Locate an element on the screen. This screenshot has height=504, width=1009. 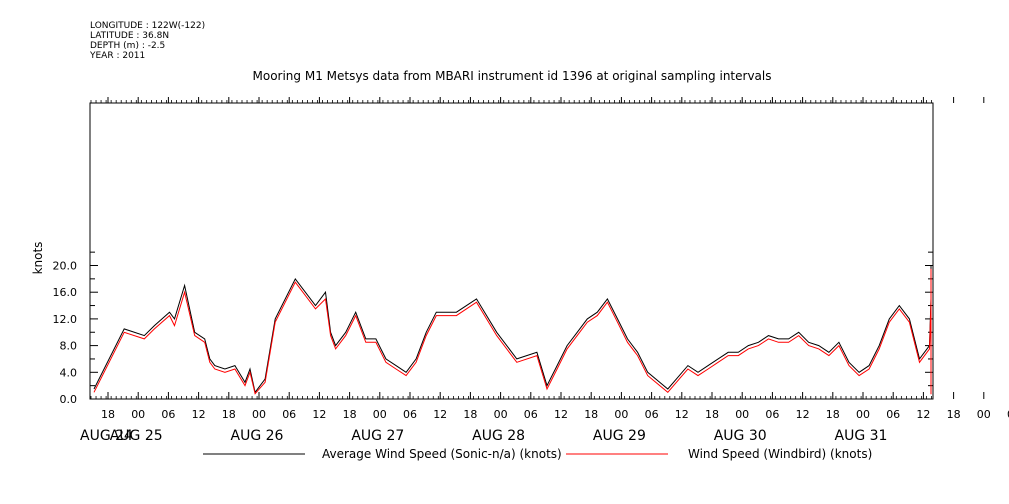
y-tick-label: 8.0 is located at coordinates (69, 346).